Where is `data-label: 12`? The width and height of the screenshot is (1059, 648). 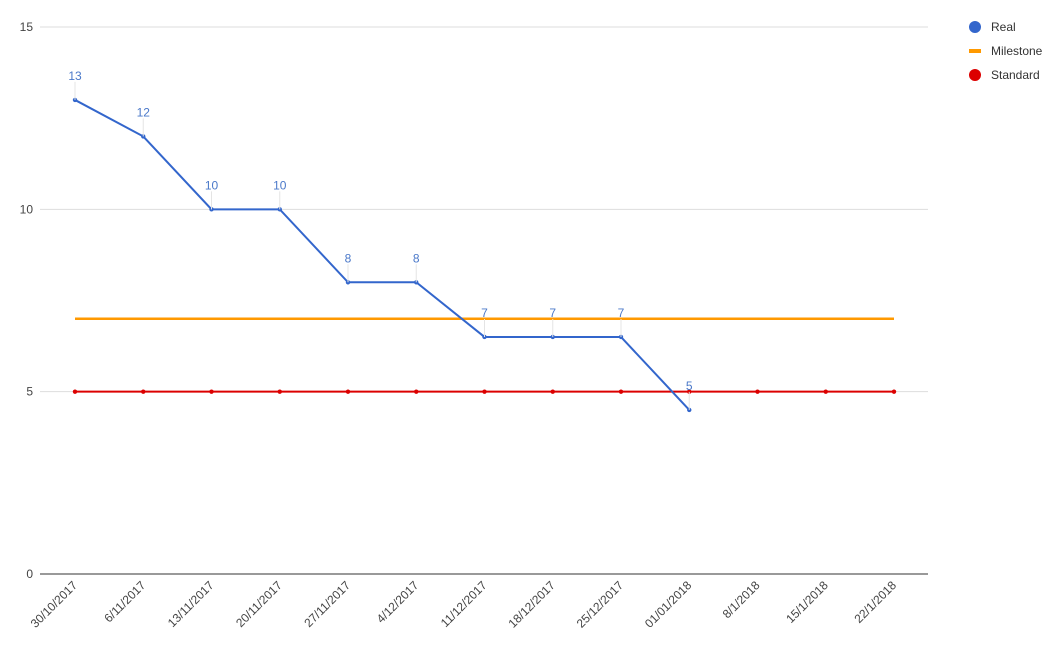 data-label: 12 is located at coordinates (144, 112).